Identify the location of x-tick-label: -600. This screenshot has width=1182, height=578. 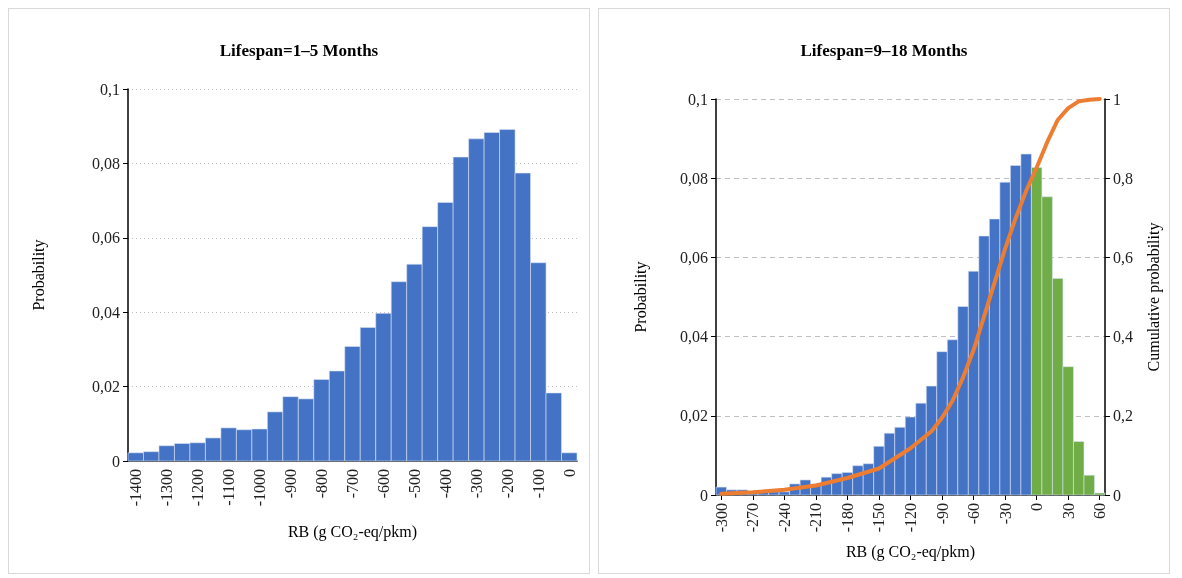
(383, 484).